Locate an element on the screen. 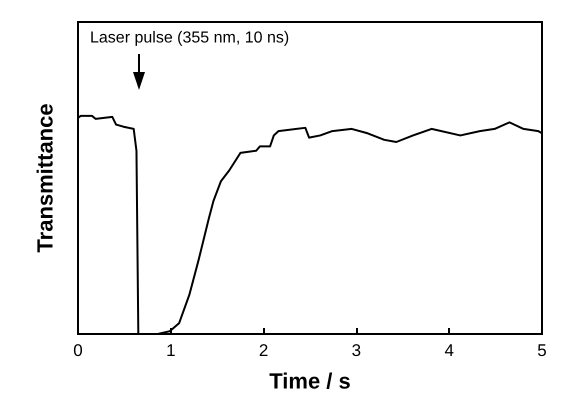  x-tick-label: 0 is located at coordinates (78, 350).